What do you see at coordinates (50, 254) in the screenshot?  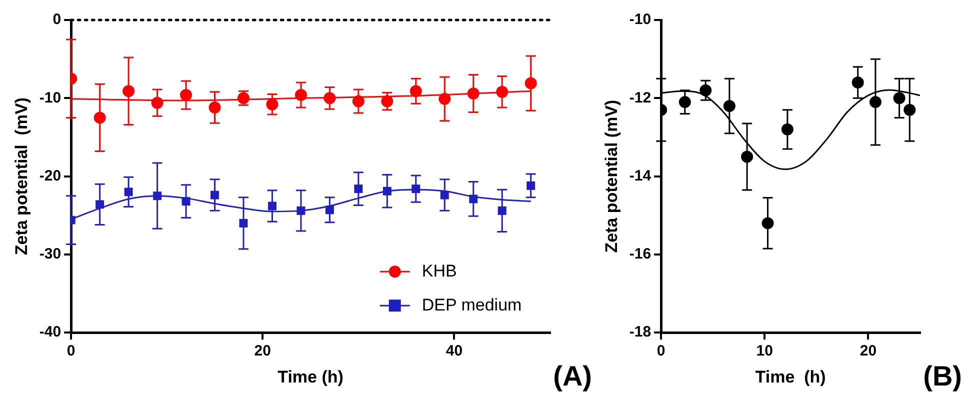 I see `y-tick-label: -30` at bounding box center [50, 254].